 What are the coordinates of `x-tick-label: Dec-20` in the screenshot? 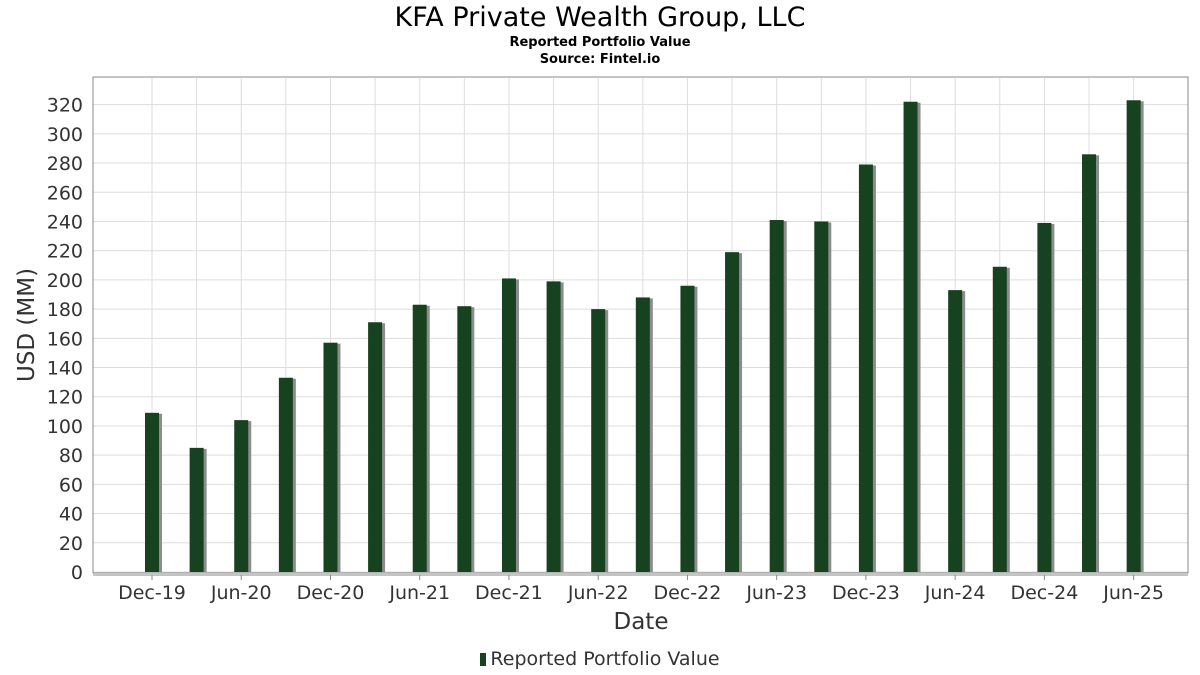 It's located at (331, 593).